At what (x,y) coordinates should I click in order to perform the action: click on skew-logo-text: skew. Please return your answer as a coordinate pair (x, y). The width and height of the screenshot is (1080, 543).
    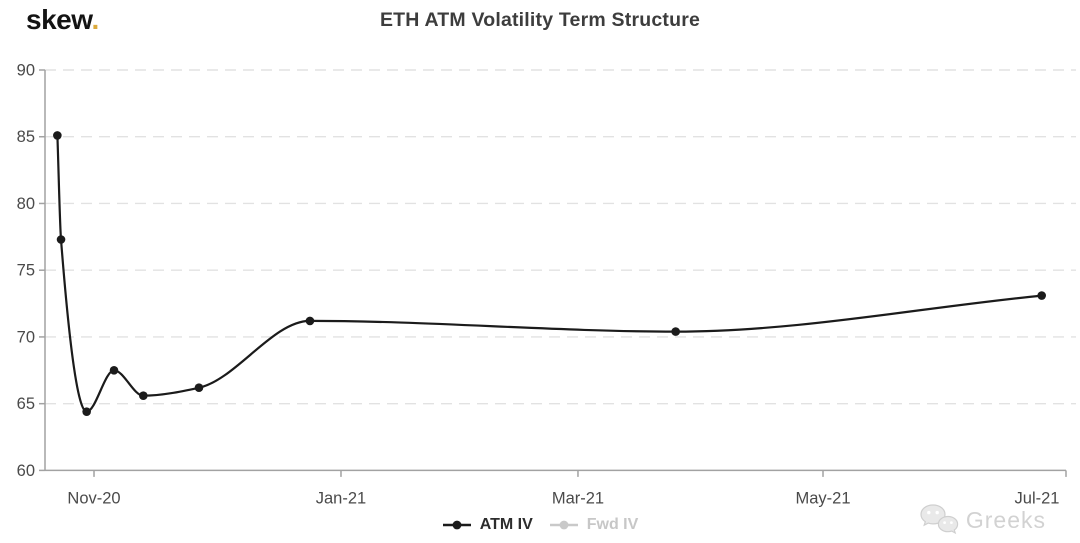
    Looking at the image, I should click on (59, 19).